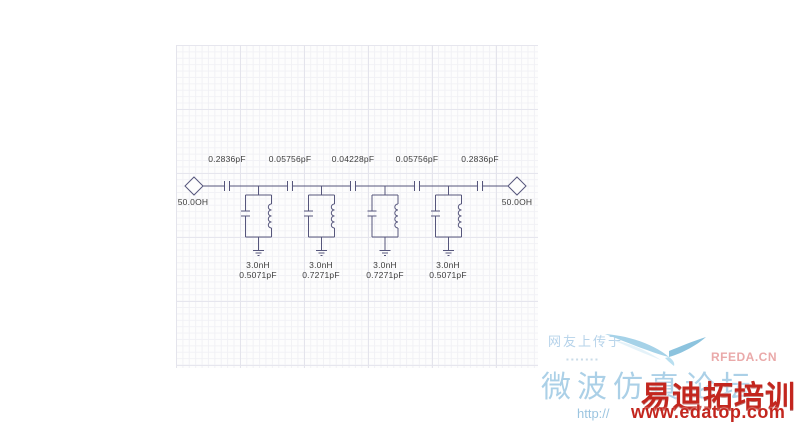  What do you see at coordinates (655, 350) in the screenshot?
I see `bird-logo-icon` at bounding box center [655, 350].